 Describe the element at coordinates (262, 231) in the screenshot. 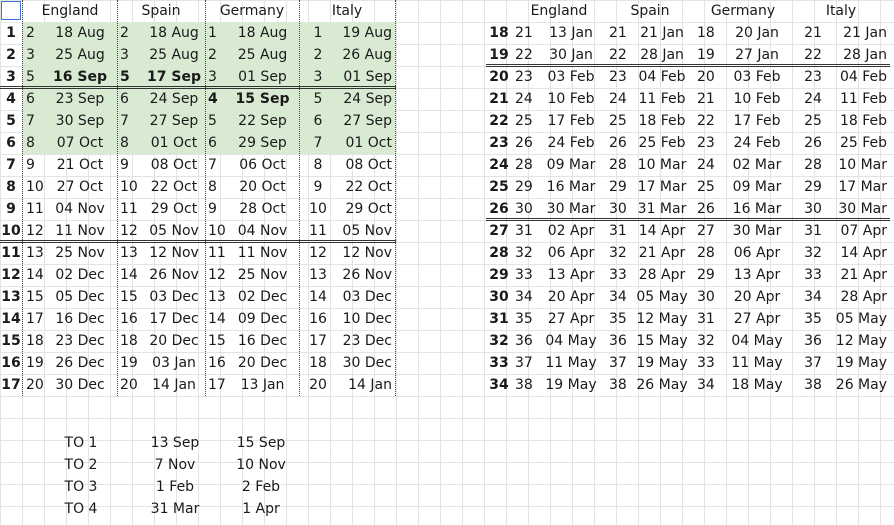

I see `germany-date: 04 Nov` at that location.